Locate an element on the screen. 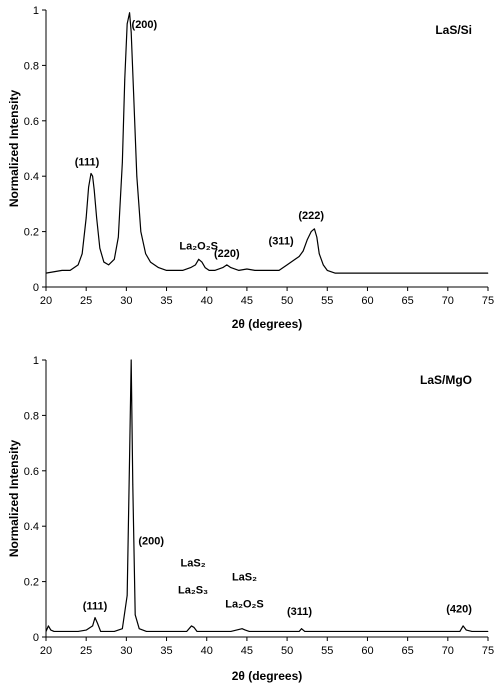 This screenshot has height=688, width=499. peak-annotation: (200) is located at coordinates (151, 542).